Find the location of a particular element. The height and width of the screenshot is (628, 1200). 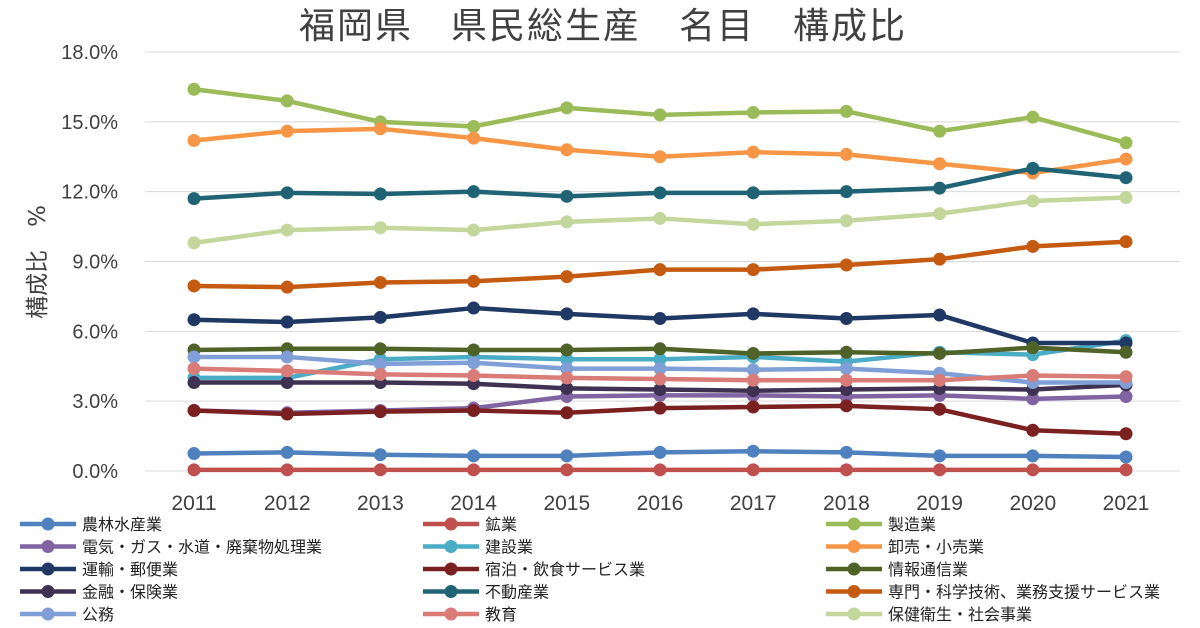

x-tick-label: 2016 is located at coordinates (660, 503).